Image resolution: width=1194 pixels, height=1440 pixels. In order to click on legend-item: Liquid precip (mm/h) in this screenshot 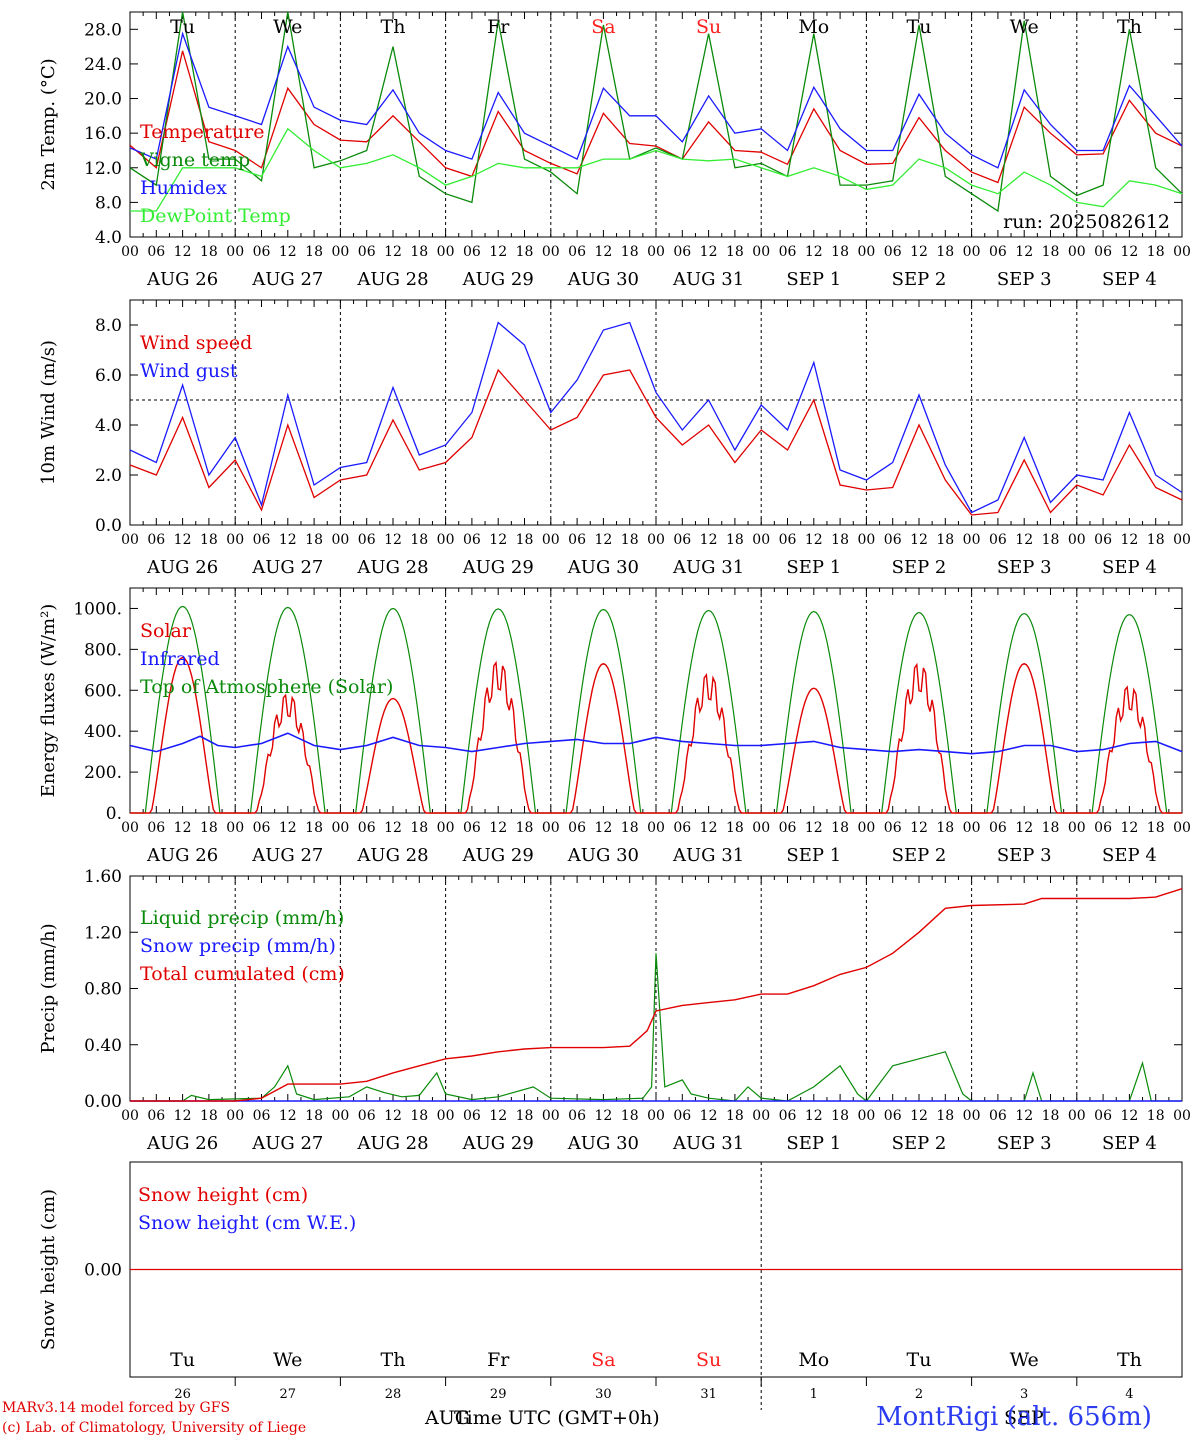, I will do `click(242, 918)`.